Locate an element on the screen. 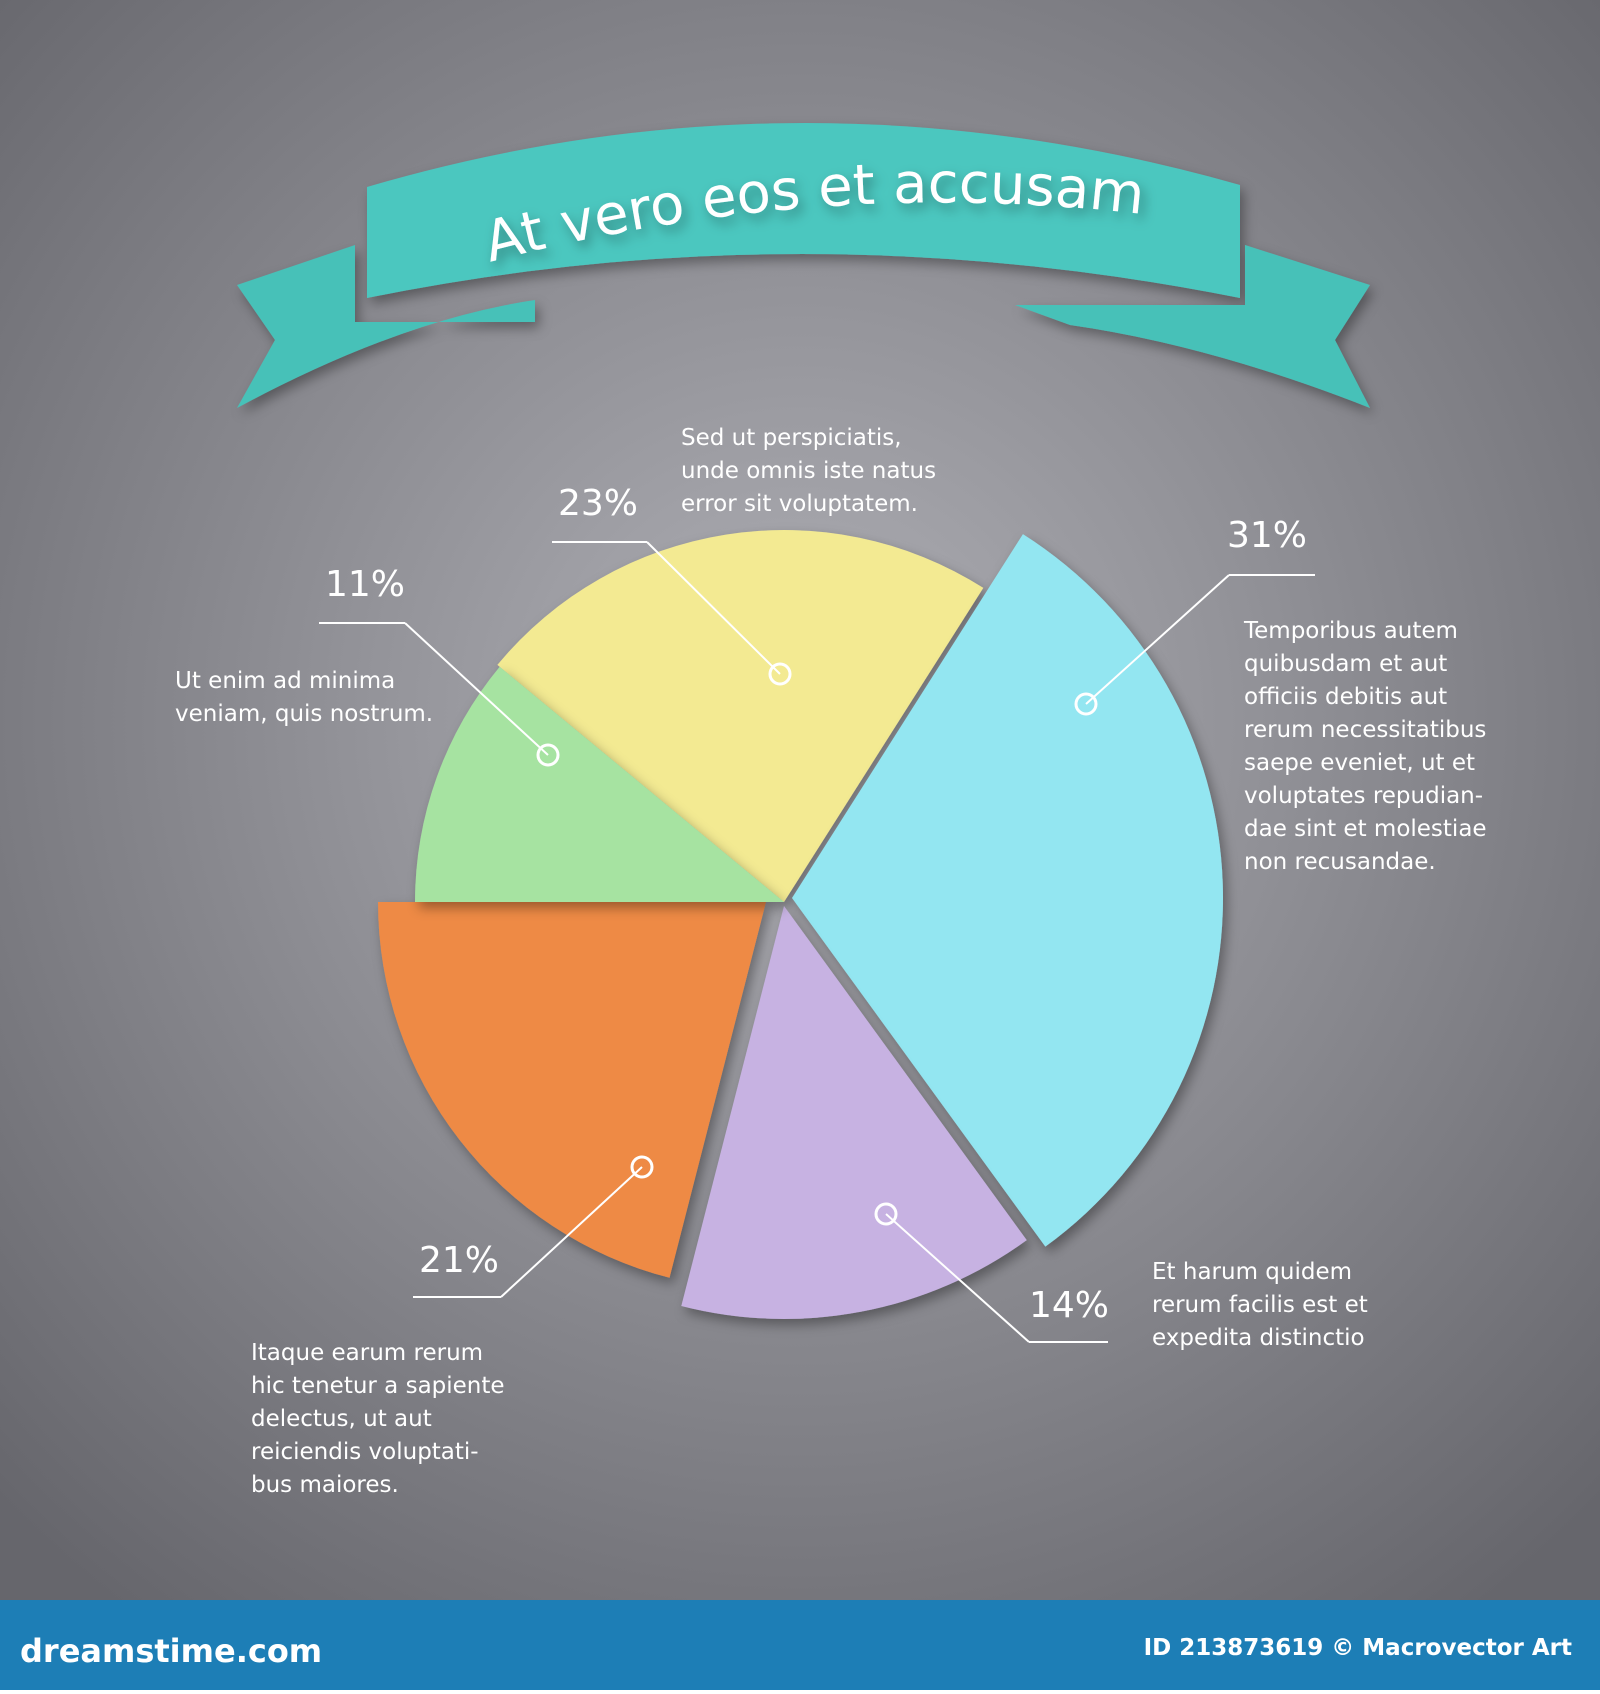 This screenshot has width=1600, height=1694. annotation-line: voluptates repudian- is located at coordinates (1363, 796).